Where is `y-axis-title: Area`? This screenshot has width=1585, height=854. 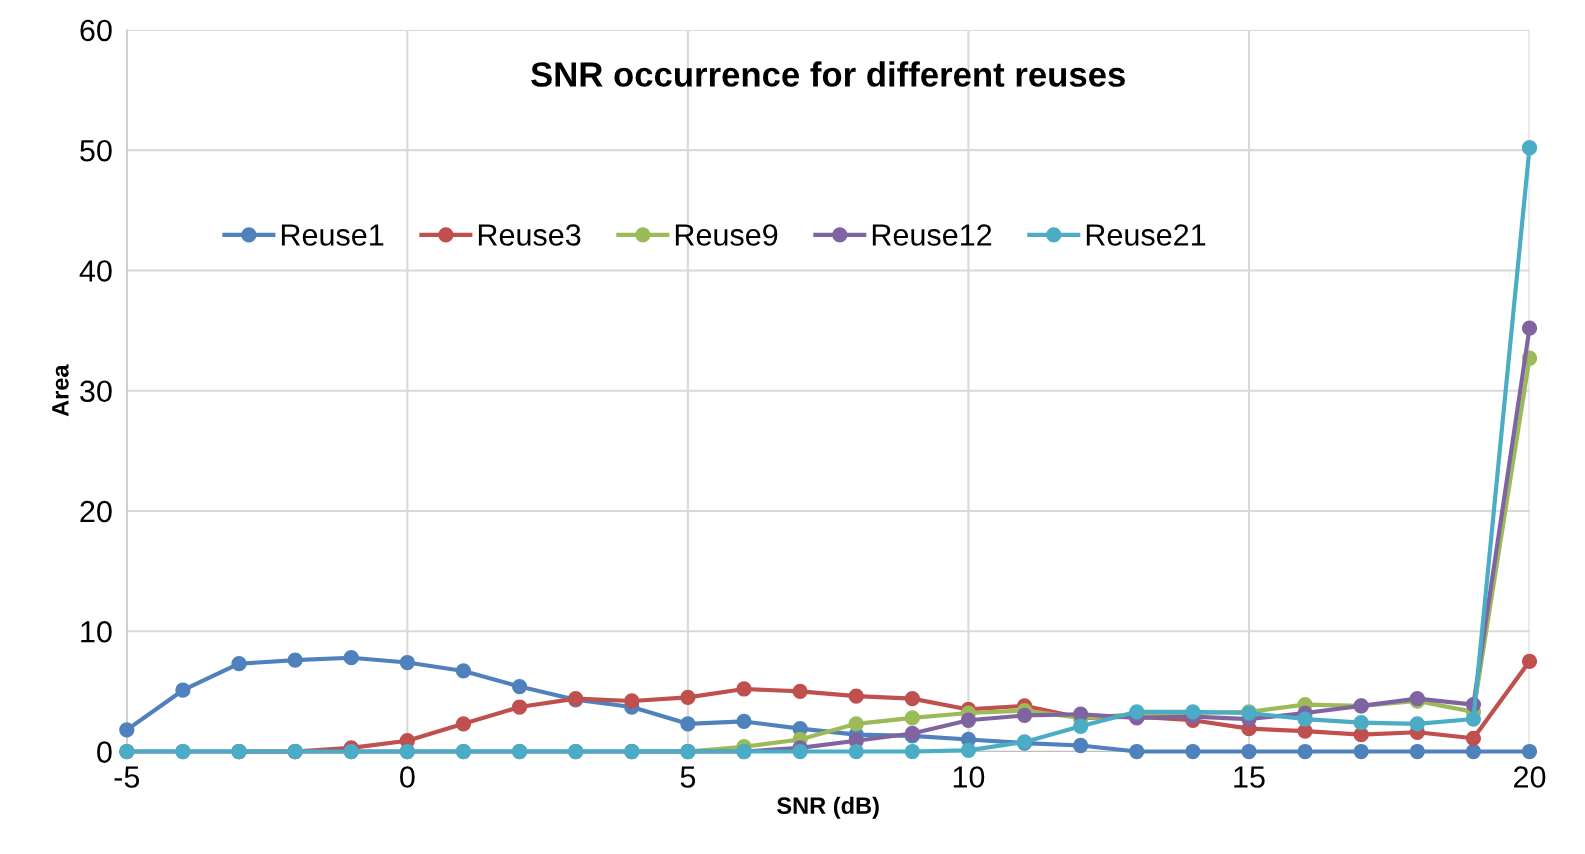
y-axis-title: Area is located at coordinates (60, 390).